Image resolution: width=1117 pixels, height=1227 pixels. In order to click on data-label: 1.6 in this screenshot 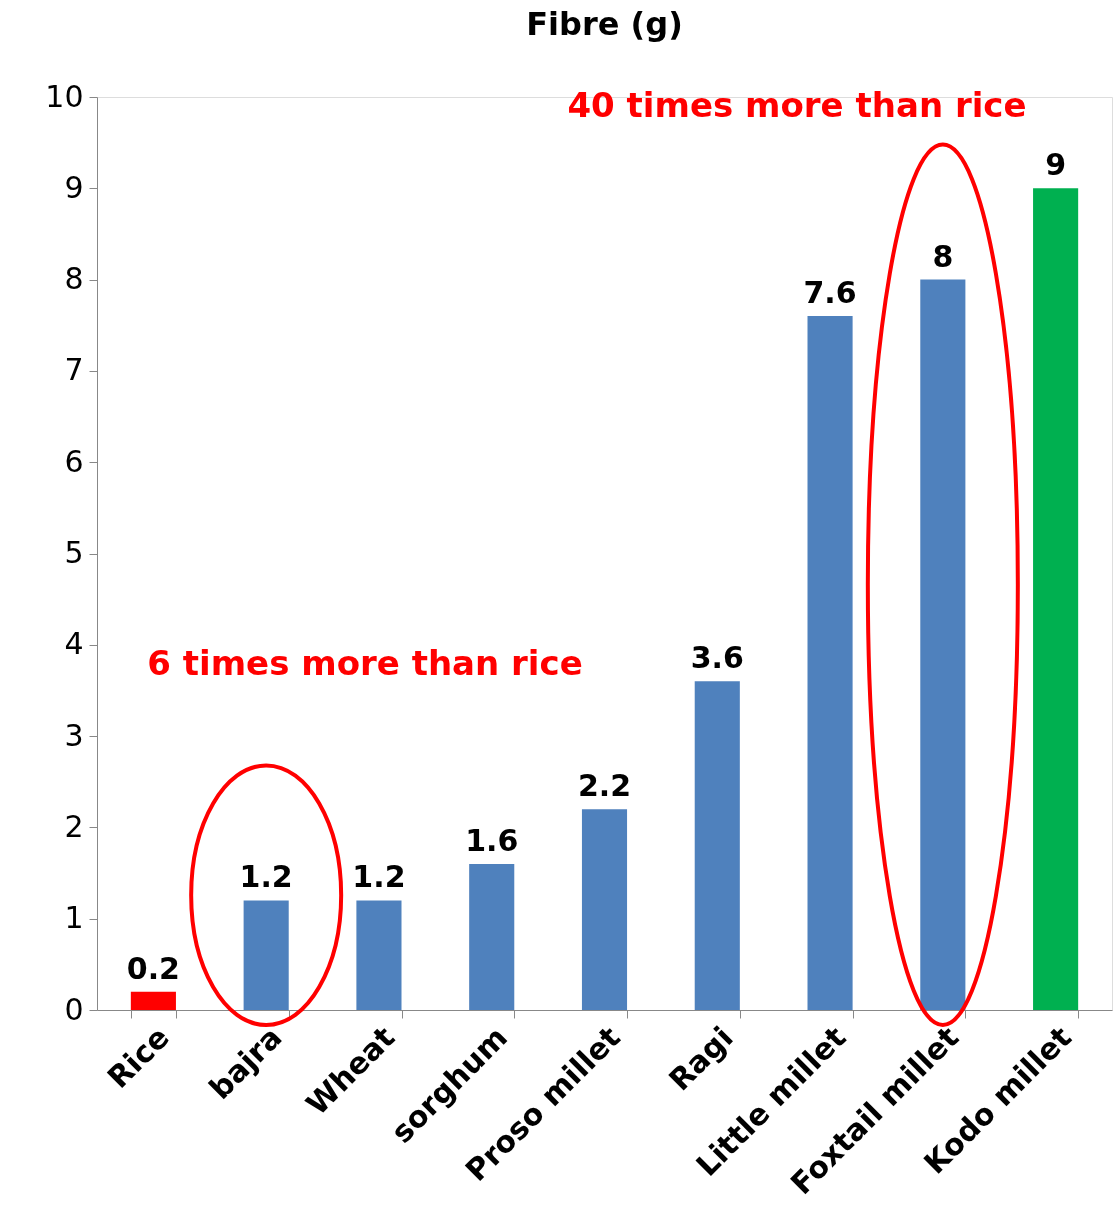, I will do `click(492, 840)`.